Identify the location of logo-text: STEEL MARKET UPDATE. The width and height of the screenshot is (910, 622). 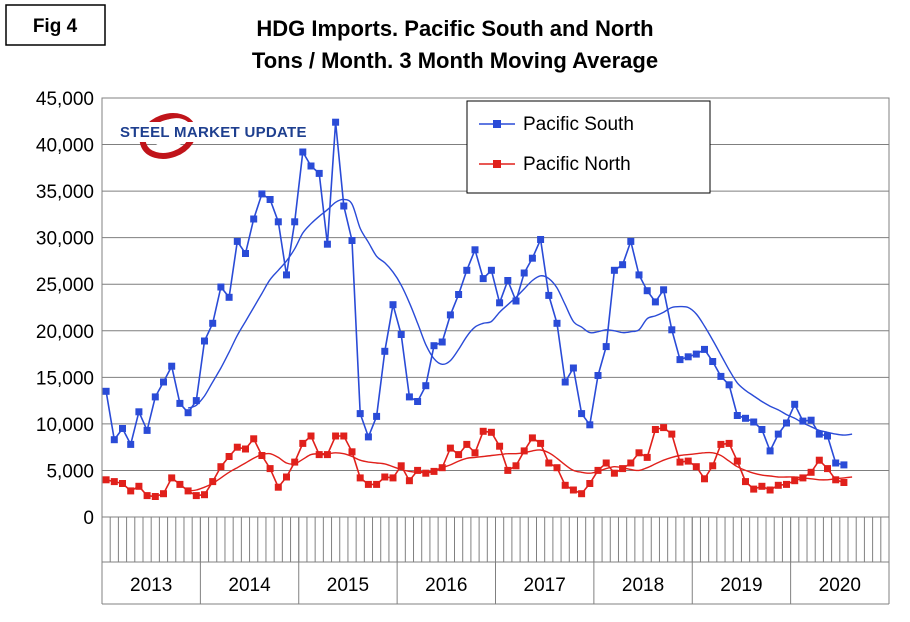
(213, 132).